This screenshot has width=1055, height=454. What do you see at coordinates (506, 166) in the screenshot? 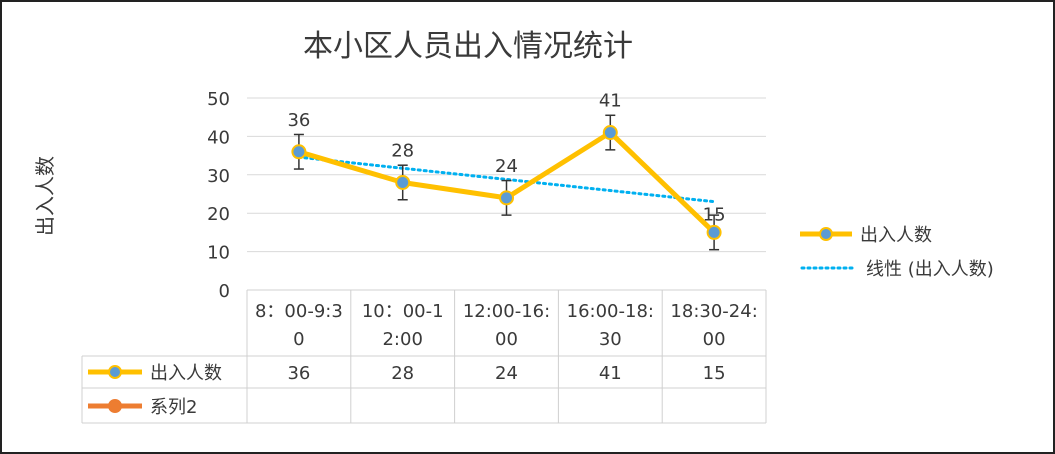
I see `data-label: 24` at bounding box center [506, 166].